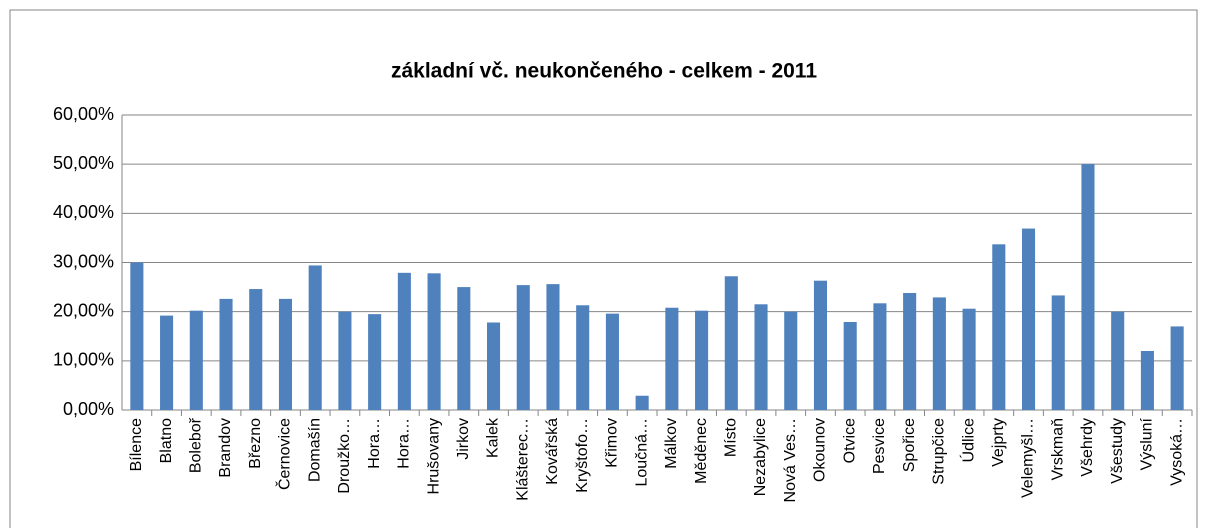  What do you see at coordinates (314, 450) in the screenshot?
I see `x-tick-label: Domašín` at bounding box center [314, 450].